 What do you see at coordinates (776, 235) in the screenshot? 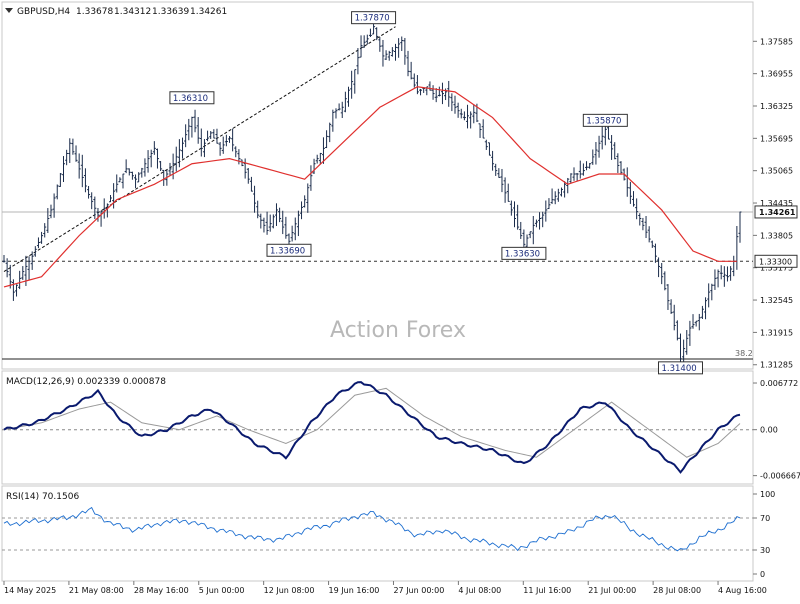
I see `price-tick-label: 1.33805` at bounding box center [776, 235].